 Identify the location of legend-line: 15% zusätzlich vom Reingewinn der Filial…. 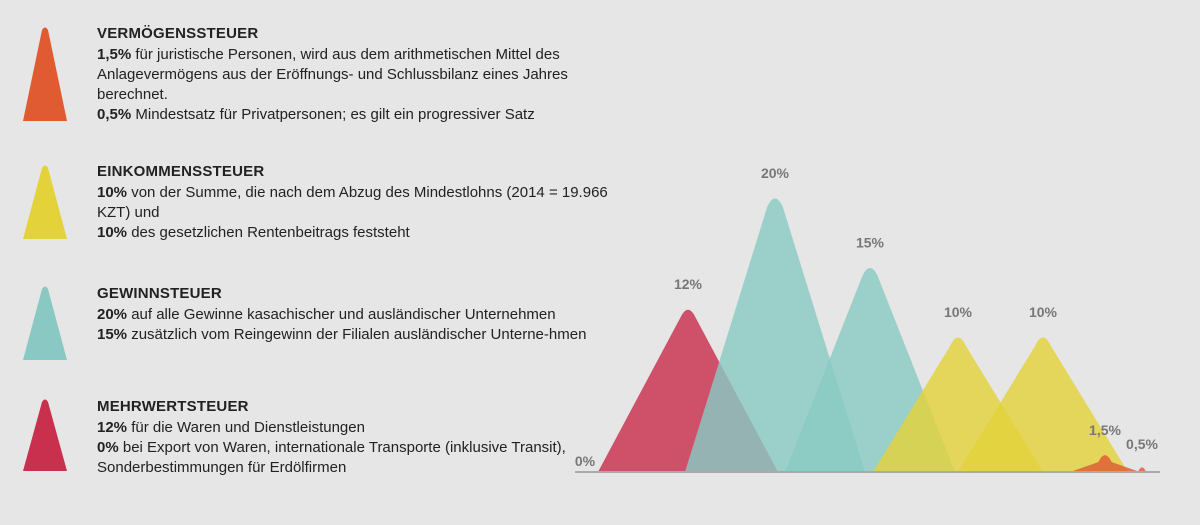
(357, 335).